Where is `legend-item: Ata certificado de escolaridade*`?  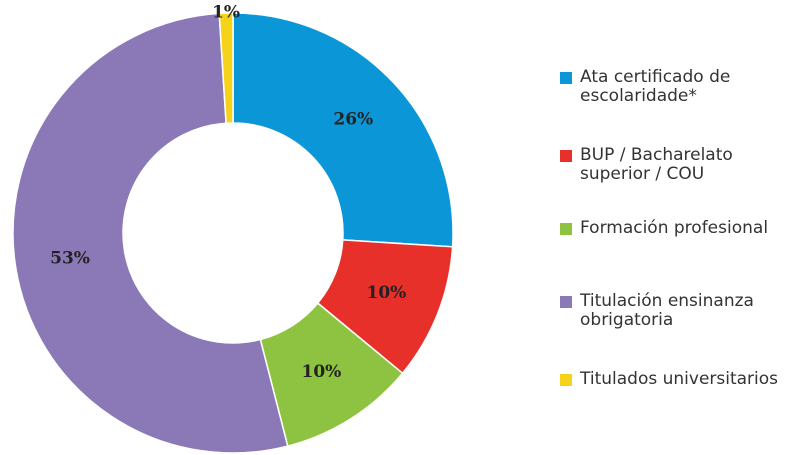 legend-item: Ata certificado de escolaridade* is located at coordinates (672, 87).